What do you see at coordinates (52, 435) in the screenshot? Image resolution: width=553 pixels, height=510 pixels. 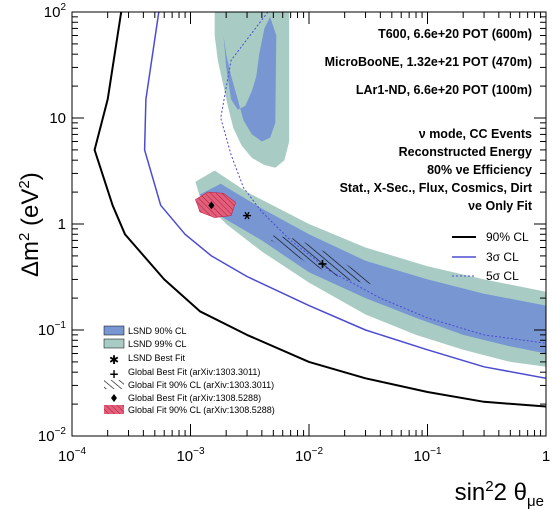 I see `y-tick-label: 10⁻²` at bounding box center [52, 435].